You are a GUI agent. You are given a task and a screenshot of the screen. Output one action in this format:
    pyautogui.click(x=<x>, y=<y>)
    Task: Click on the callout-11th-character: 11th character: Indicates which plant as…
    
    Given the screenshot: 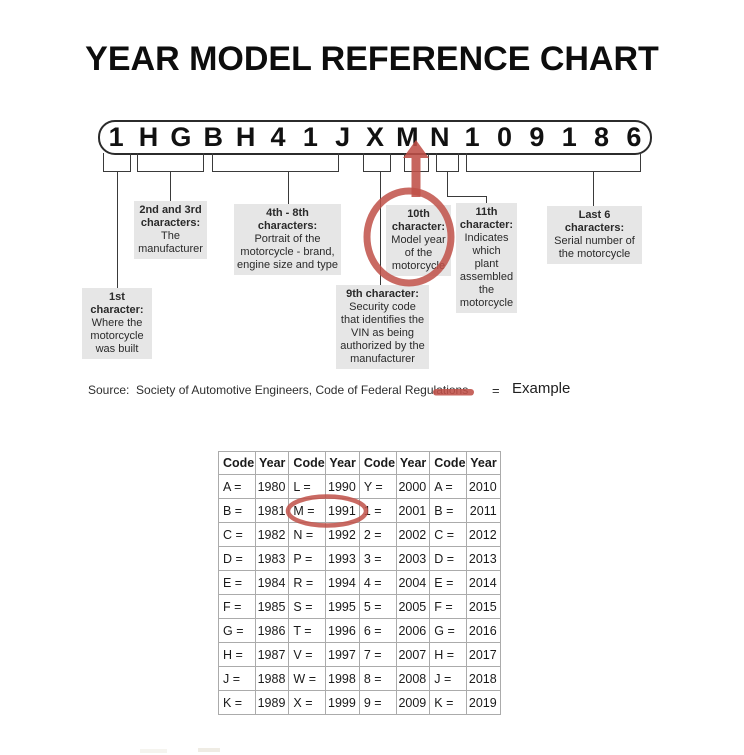 What is the action you would take?
    pyautogui.click(x=486, y=258)
    